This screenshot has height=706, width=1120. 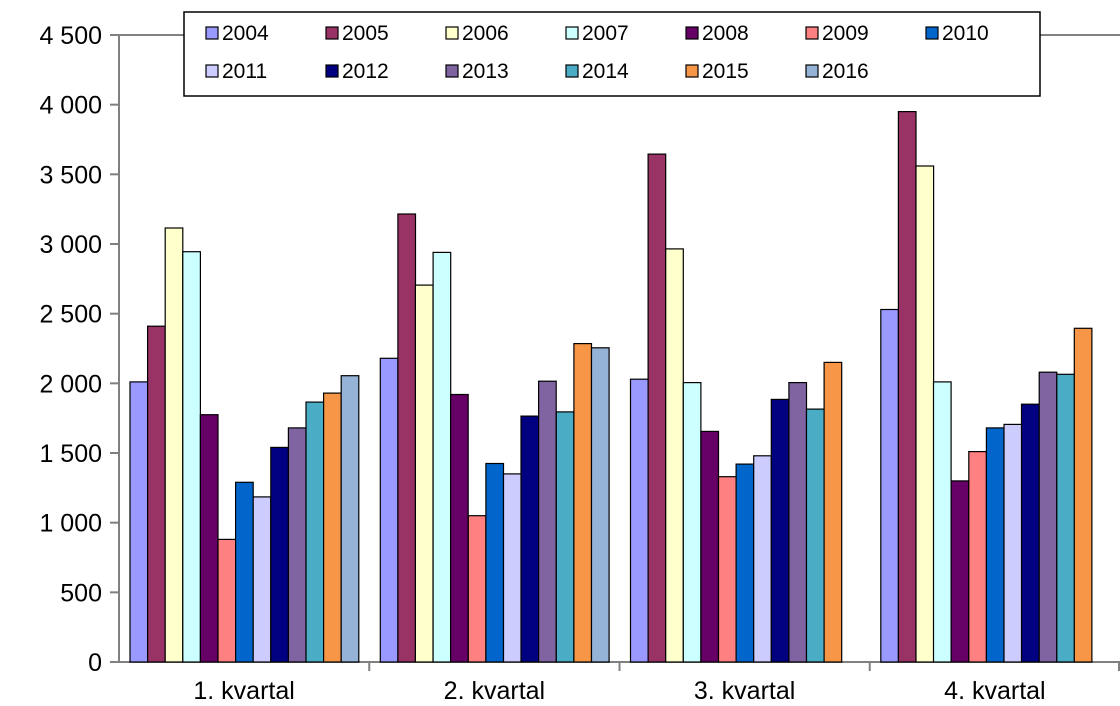 What do you see at coordinates (70, 175) in the screenshot?
I see `y-tick-label: 3 500` at bounding box center [70, 175].